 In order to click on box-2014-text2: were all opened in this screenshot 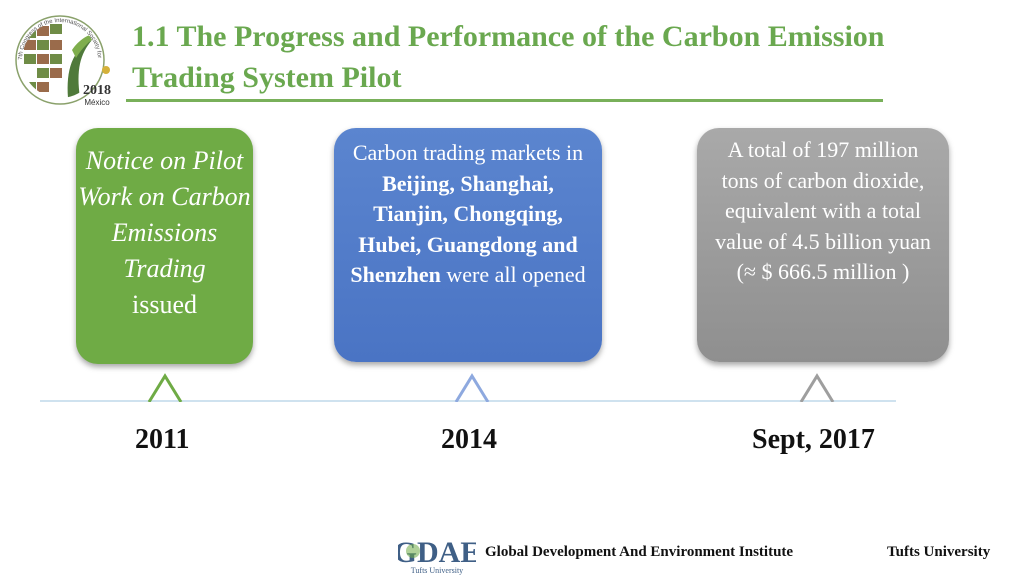, I will do `click(513, 274)`.